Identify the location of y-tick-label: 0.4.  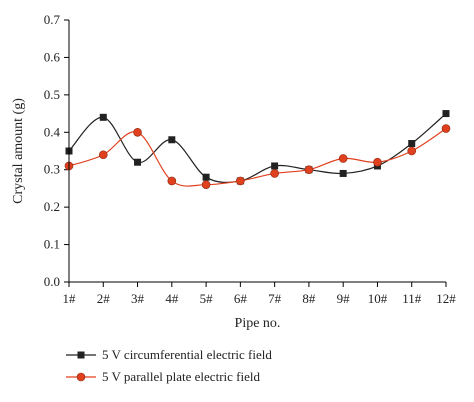
(52, 131).